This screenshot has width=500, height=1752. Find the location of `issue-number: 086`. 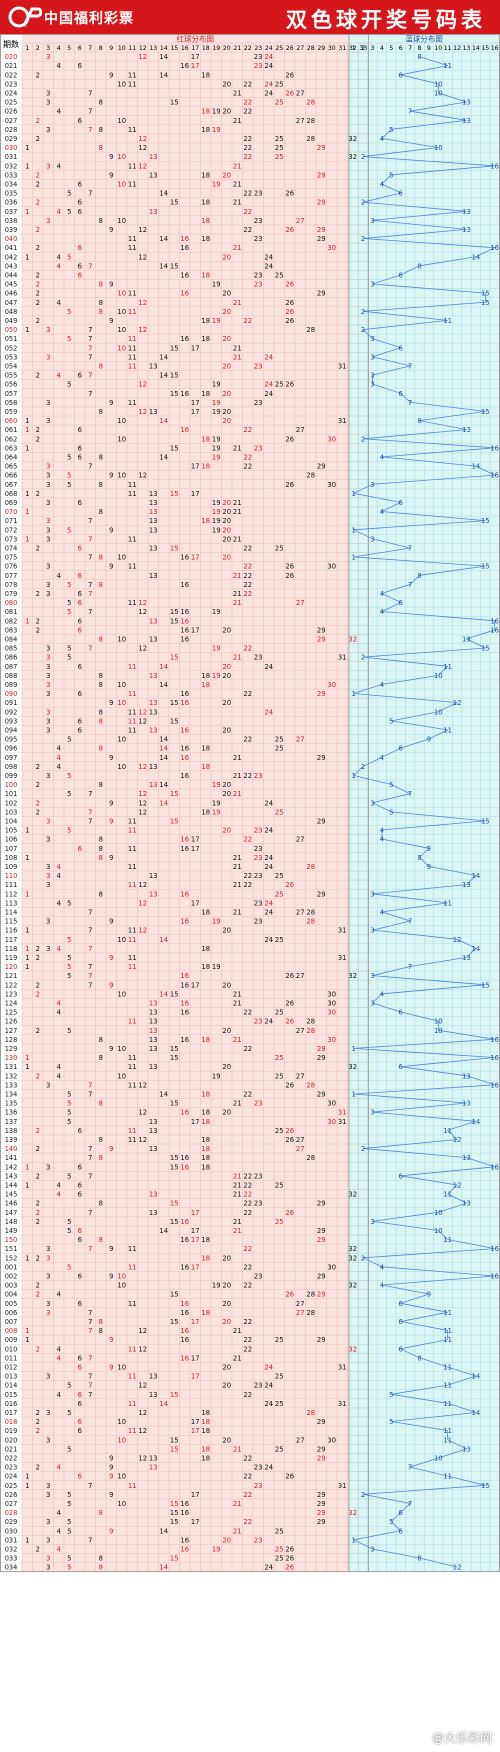

issue-number: 086 is located at coordinates (11, 658).